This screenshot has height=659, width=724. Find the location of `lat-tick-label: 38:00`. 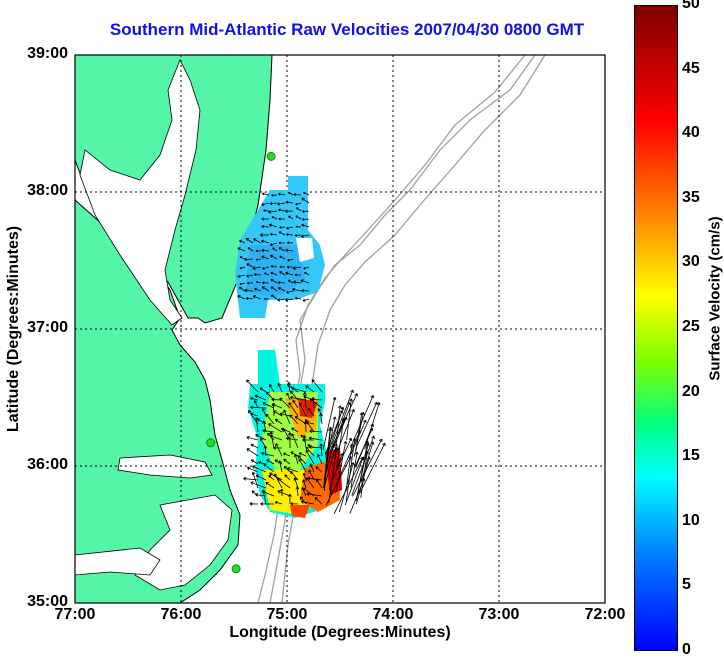

lat-tick-label: 38:00 is located at coordinates (47, 190).